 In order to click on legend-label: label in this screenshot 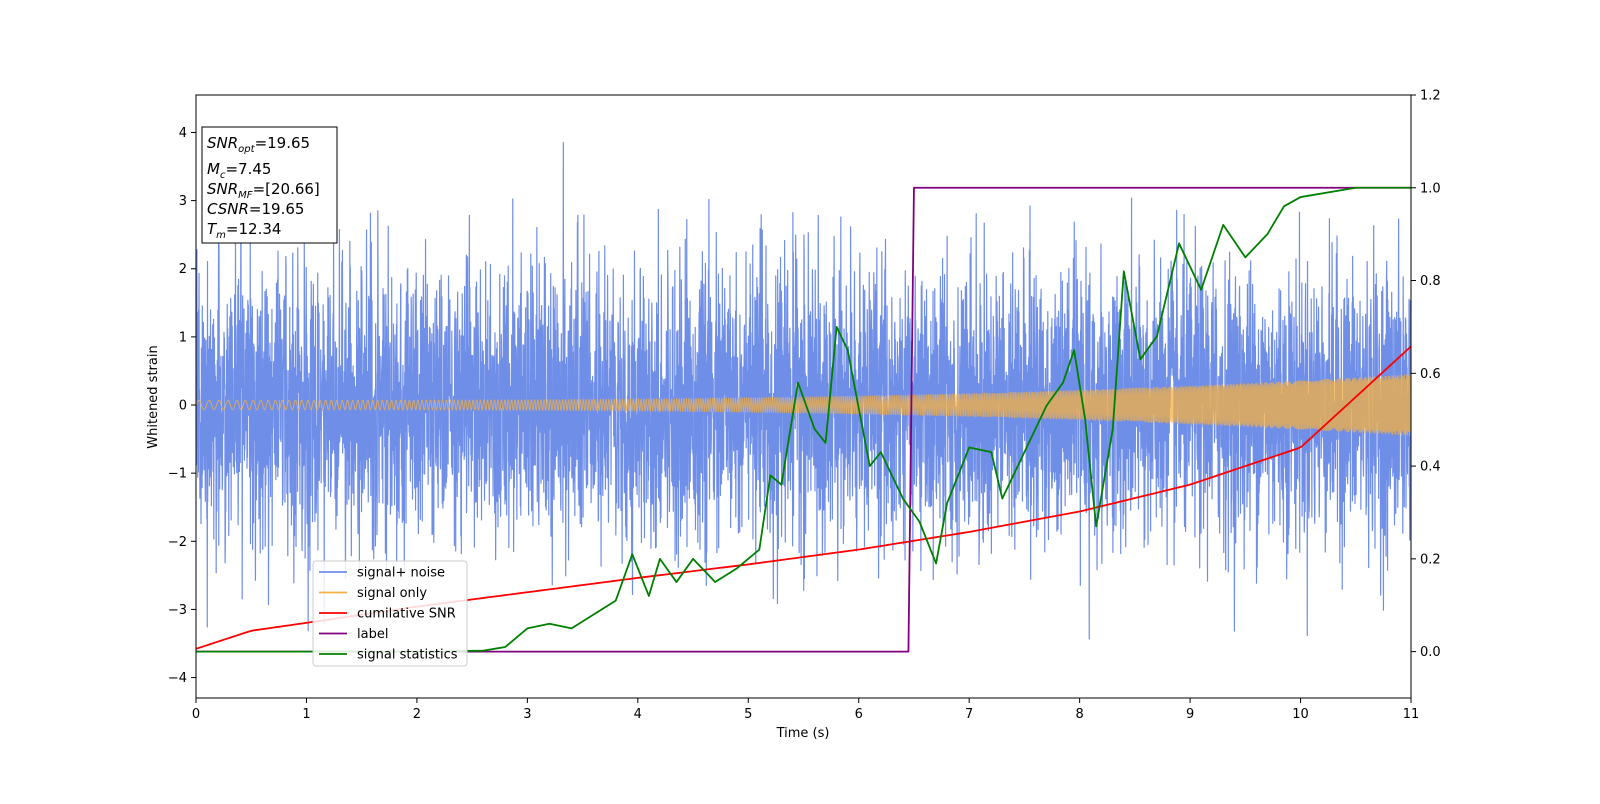, I will do `click(372, 634)`.